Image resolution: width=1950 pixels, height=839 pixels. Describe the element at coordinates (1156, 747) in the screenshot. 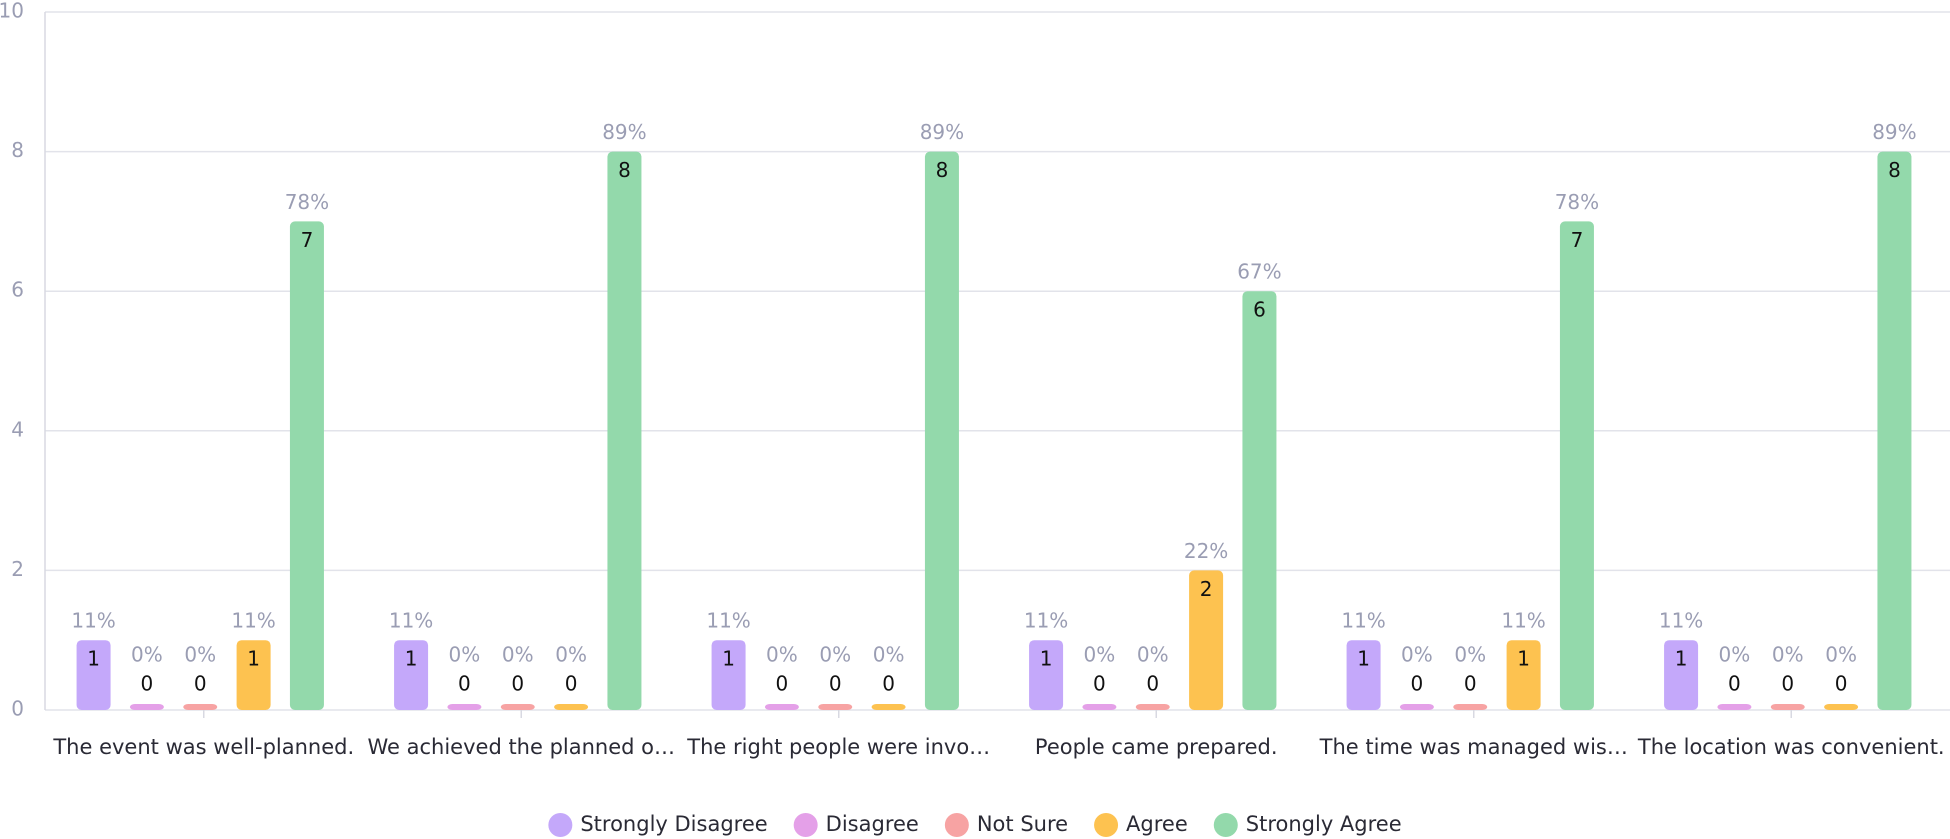

I see `x-tick-label: People came prepared.` at that location.